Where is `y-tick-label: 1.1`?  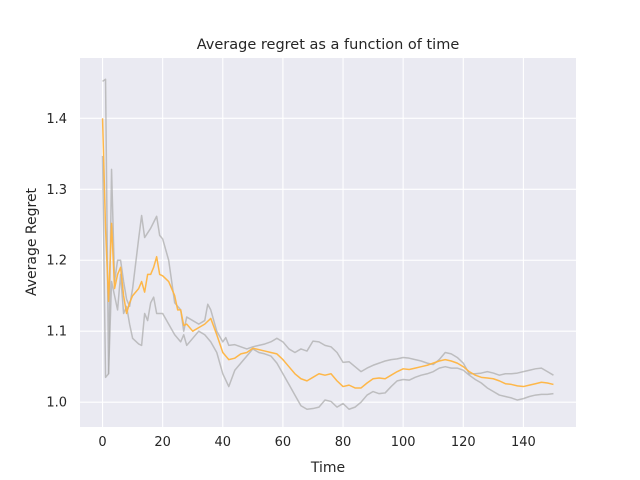
y-tick-label: 1.1 is located at coordinates (56, 332).